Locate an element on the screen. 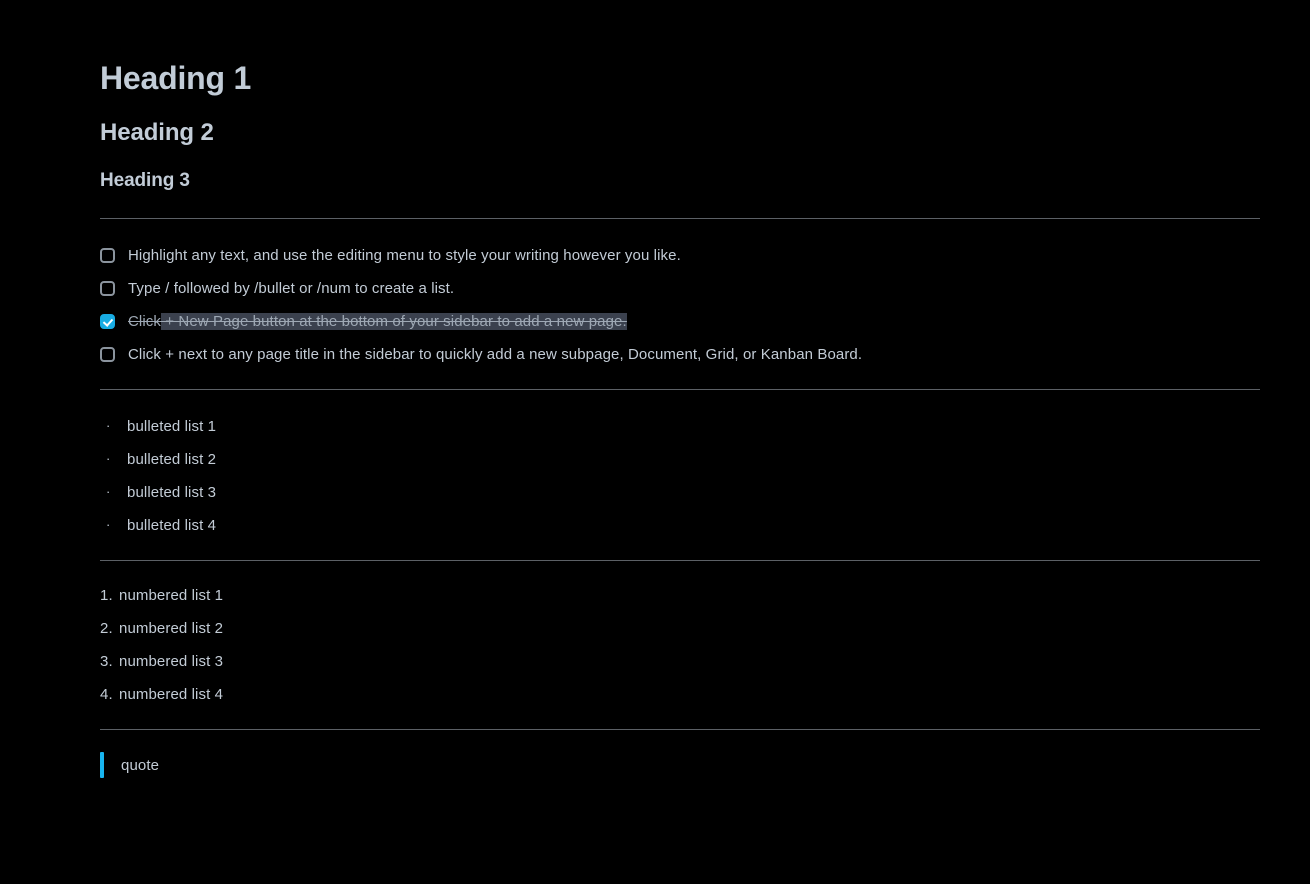  checkbox-checked-icon is located at coordinates (107, 322).